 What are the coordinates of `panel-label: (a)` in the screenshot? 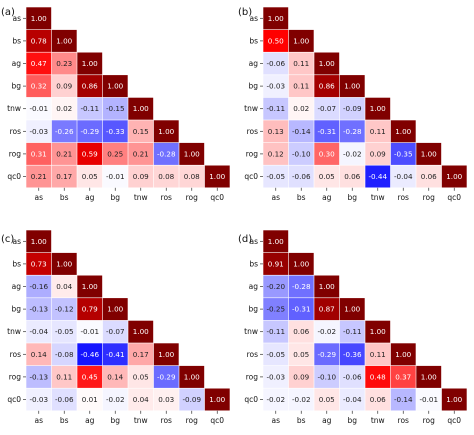 It's located at (8, 12).